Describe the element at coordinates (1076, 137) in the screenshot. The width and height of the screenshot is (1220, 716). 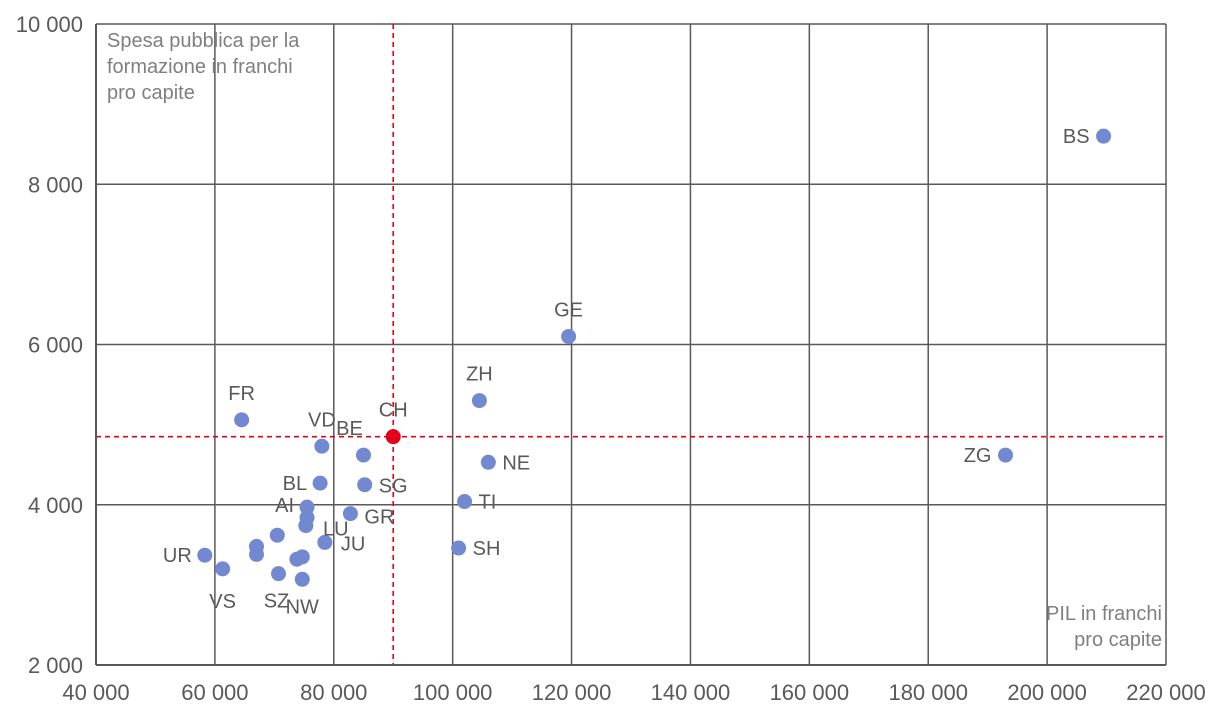
I see `point-label: BS` at that location.